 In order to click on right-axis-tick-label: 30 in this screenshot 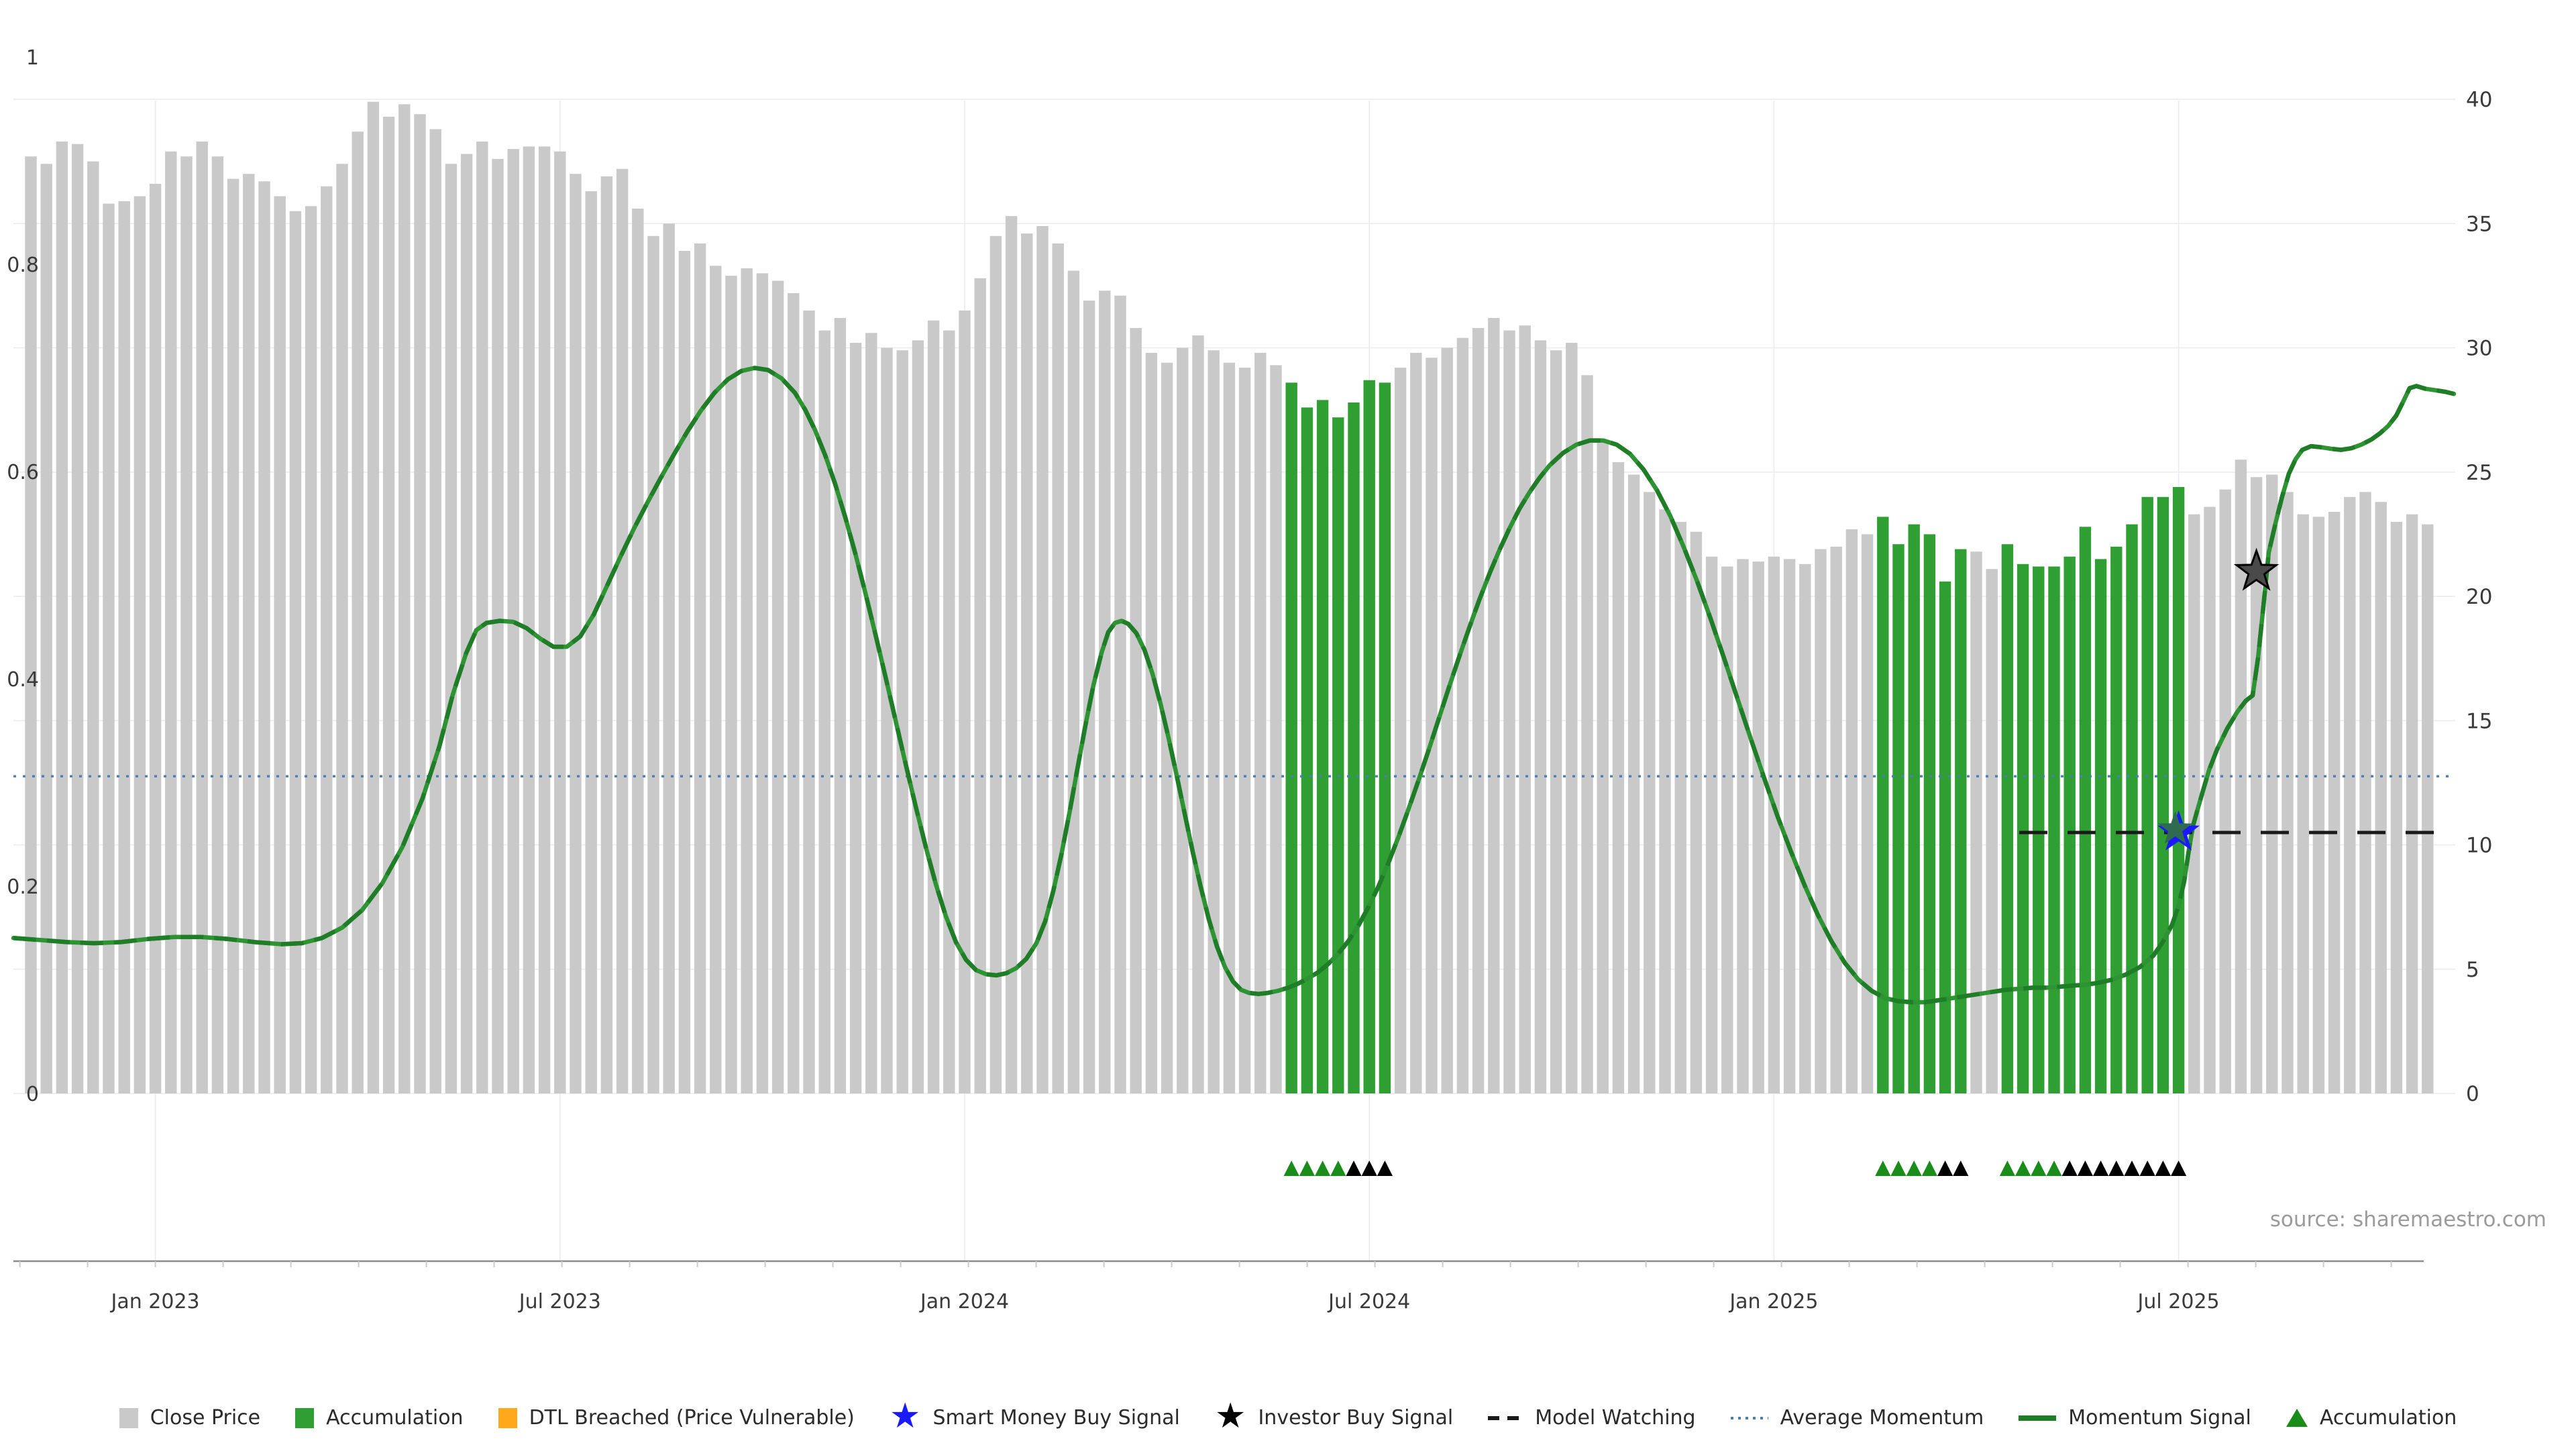, I will do `click(2479, 349)`.